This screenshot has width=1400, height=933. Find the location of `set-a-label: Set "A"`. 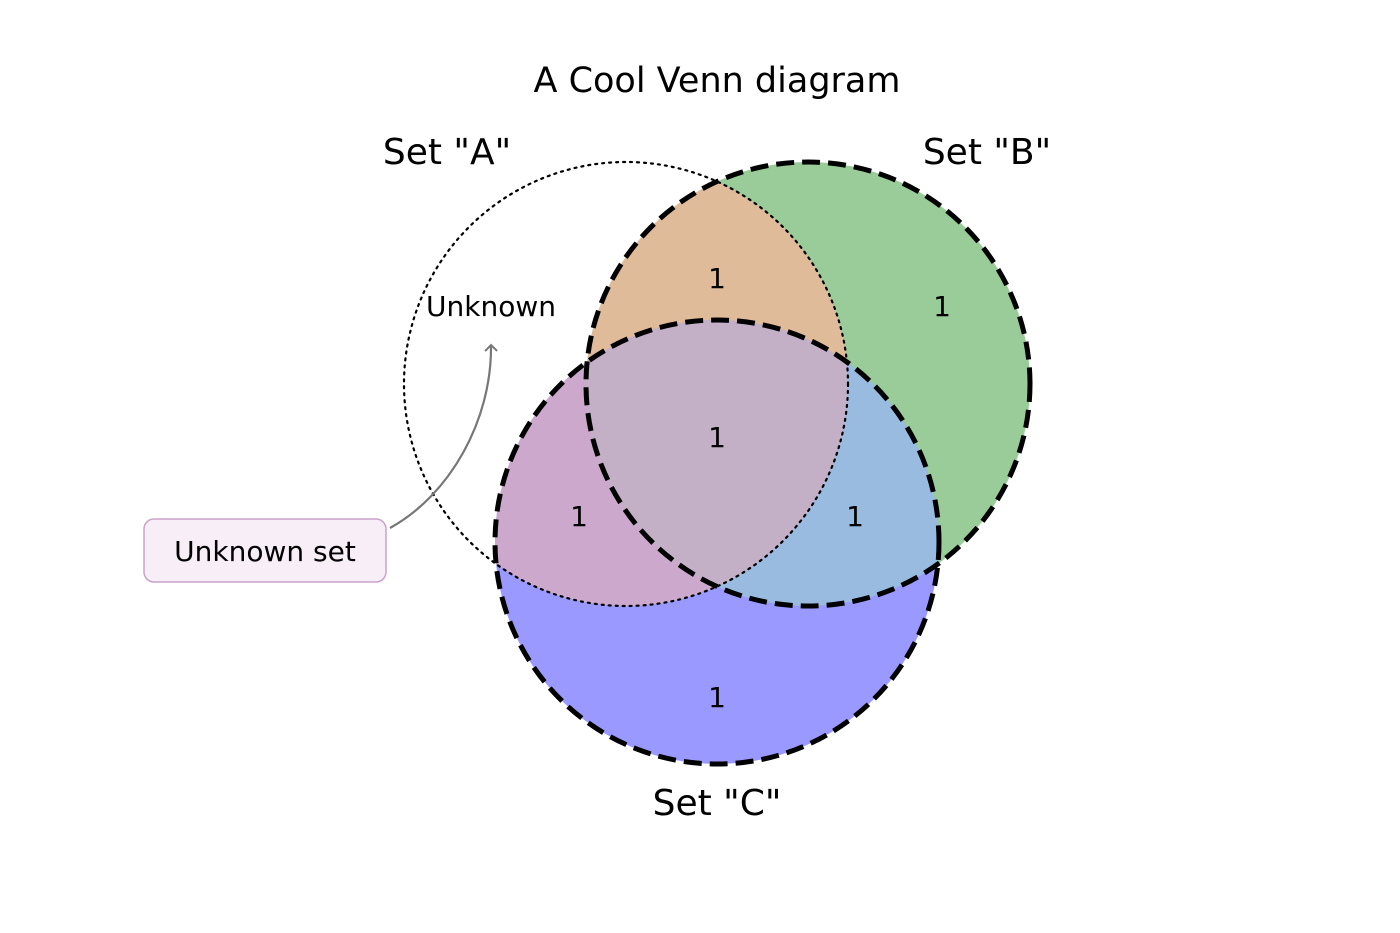

set-a-label: Set "A" is located at coordinates (447, 152).